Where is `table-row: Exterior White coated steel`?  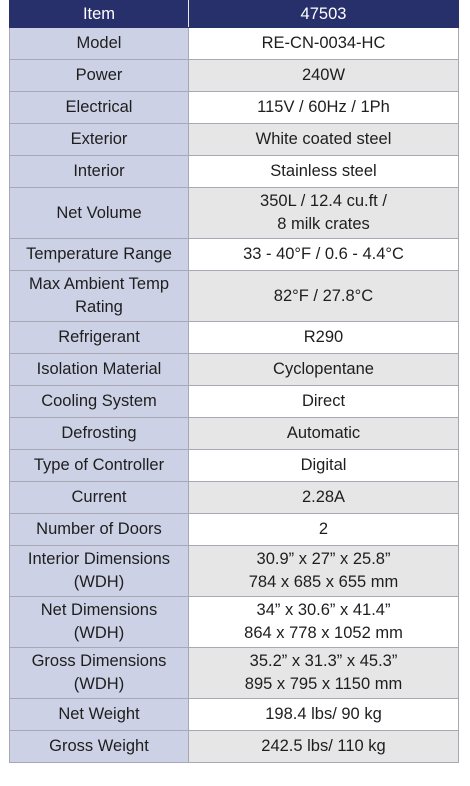
table-row: Exterior White coated steel is located at coordinates (234, 139).